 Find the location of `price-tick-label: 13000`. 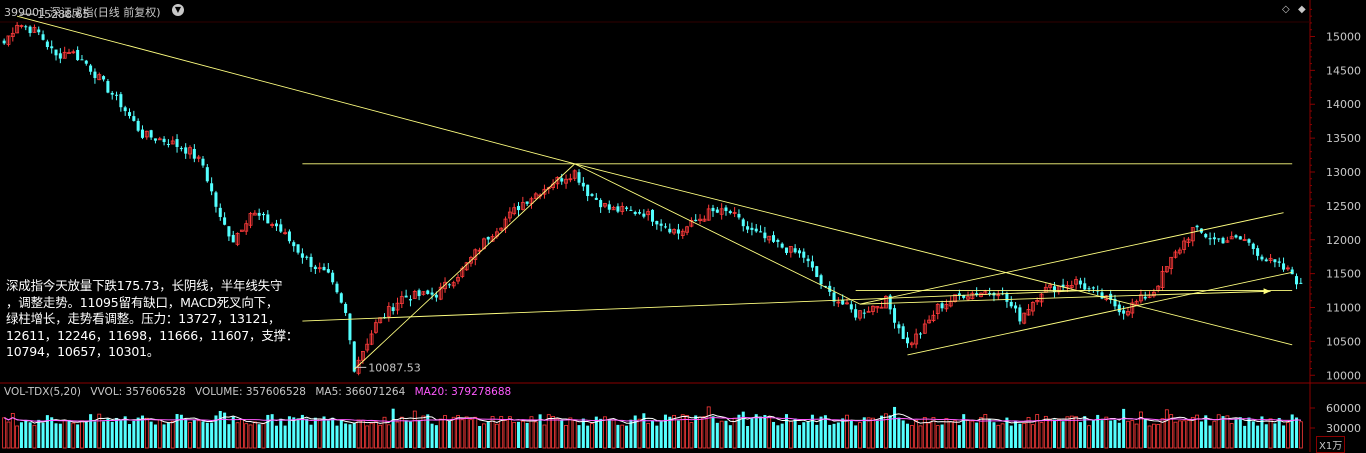

price-tick-label: 13000 is located at coordinates (1343, 172).